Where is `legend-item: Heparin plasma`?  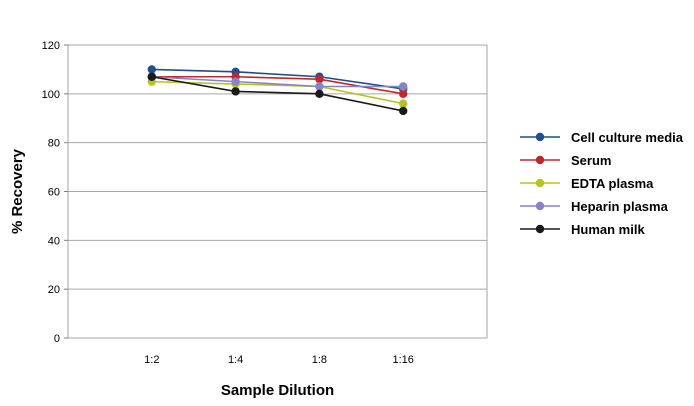 legend-item: Heparin plasma is located at coordinates (594, 206).